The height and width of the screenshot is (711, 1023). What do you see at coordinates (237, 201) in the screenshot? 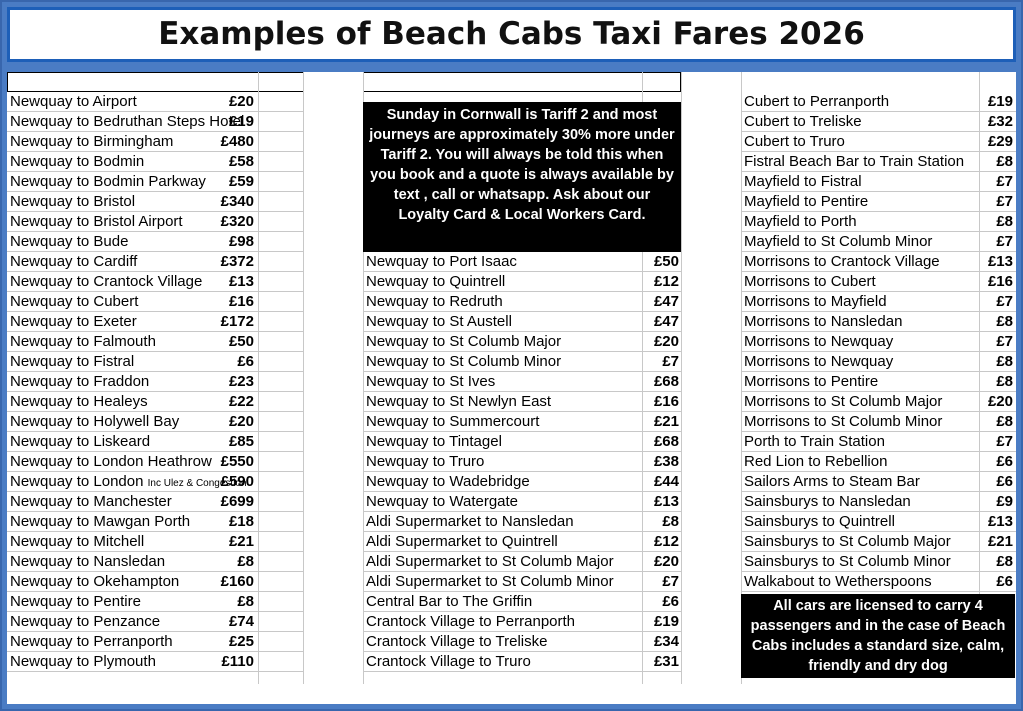
I see `fare-value: £340` at bounding box center [237, 201].